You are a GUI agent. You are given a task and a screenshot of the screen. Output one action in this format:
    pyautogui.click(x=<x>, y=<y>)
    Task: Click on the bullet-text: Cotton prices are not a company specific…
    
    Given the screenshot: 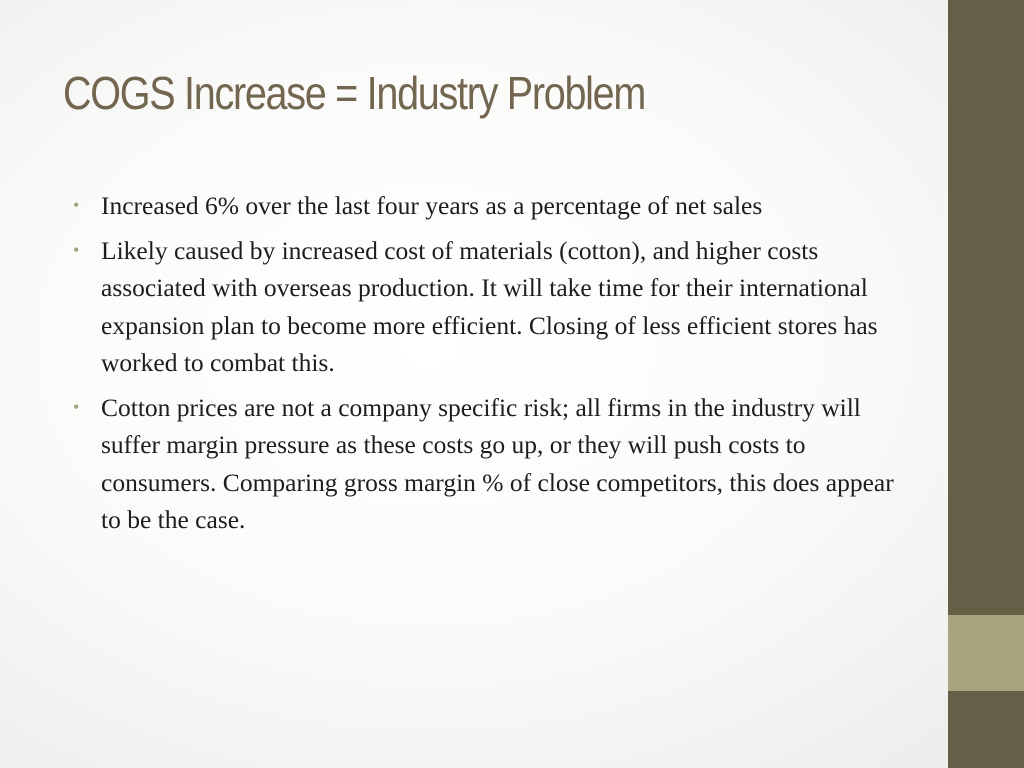 What is the action you would take?
    pyautogui.click(x=497, y=463)
    